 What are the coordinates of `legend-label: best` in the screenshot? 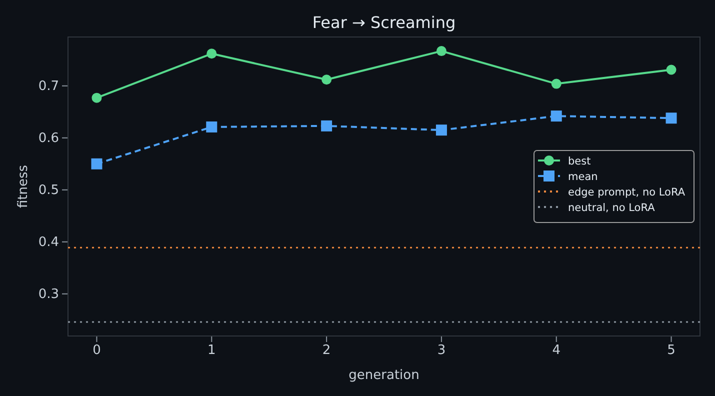 It's located at (579, 162).